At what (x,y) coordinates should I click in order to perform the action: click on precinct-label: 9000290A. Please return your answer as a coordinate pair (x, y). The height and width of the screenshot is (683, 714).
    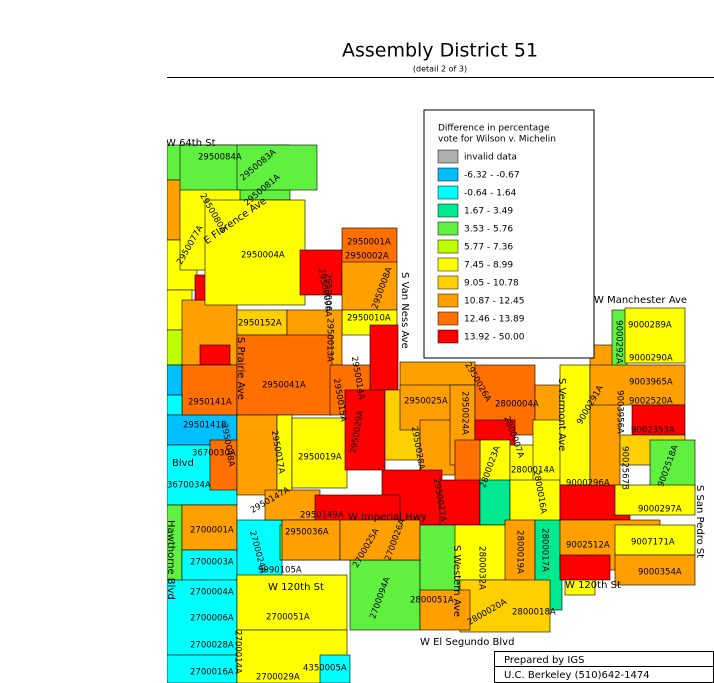
    Looking at the image, I should click on (651, 359).